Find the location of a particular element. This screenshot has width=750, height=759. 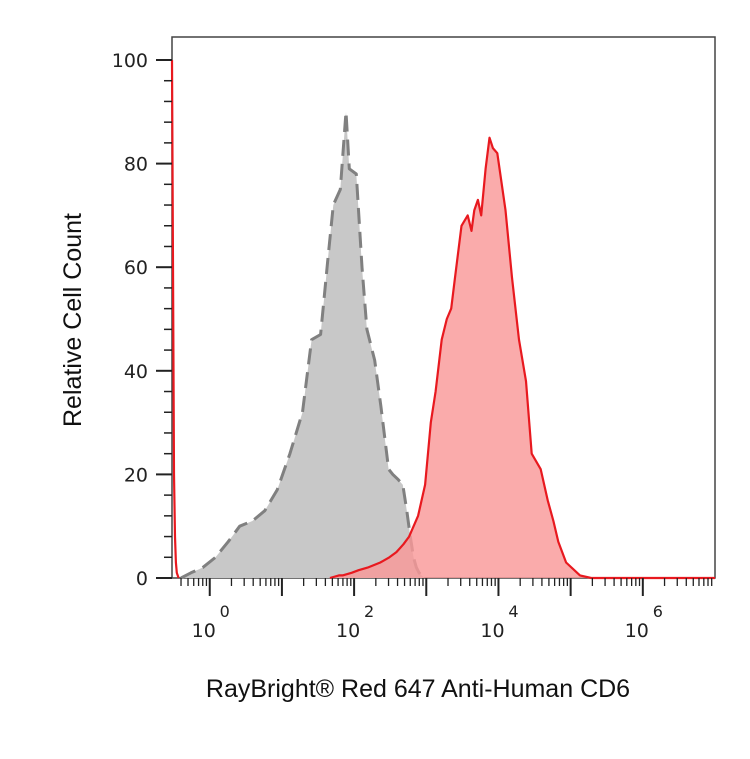

y-axis-title: Relative Cell Count is located at coordinates (73, 320).